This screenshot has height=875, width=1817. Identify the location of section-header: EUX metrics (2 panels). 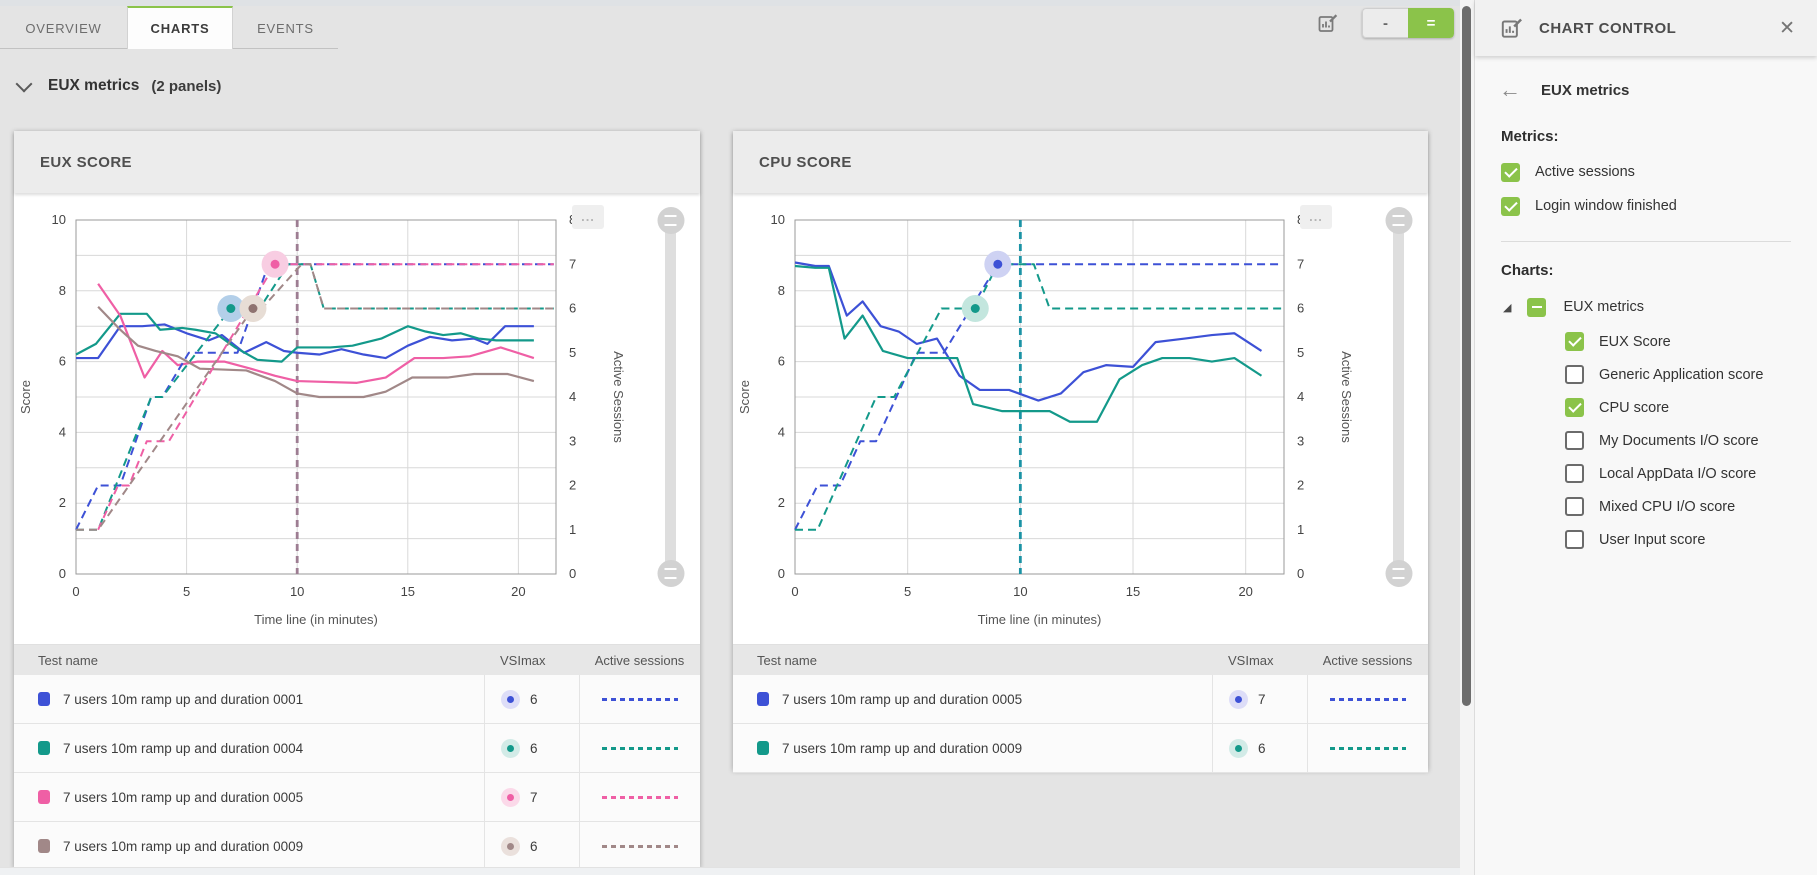
(117, 86).